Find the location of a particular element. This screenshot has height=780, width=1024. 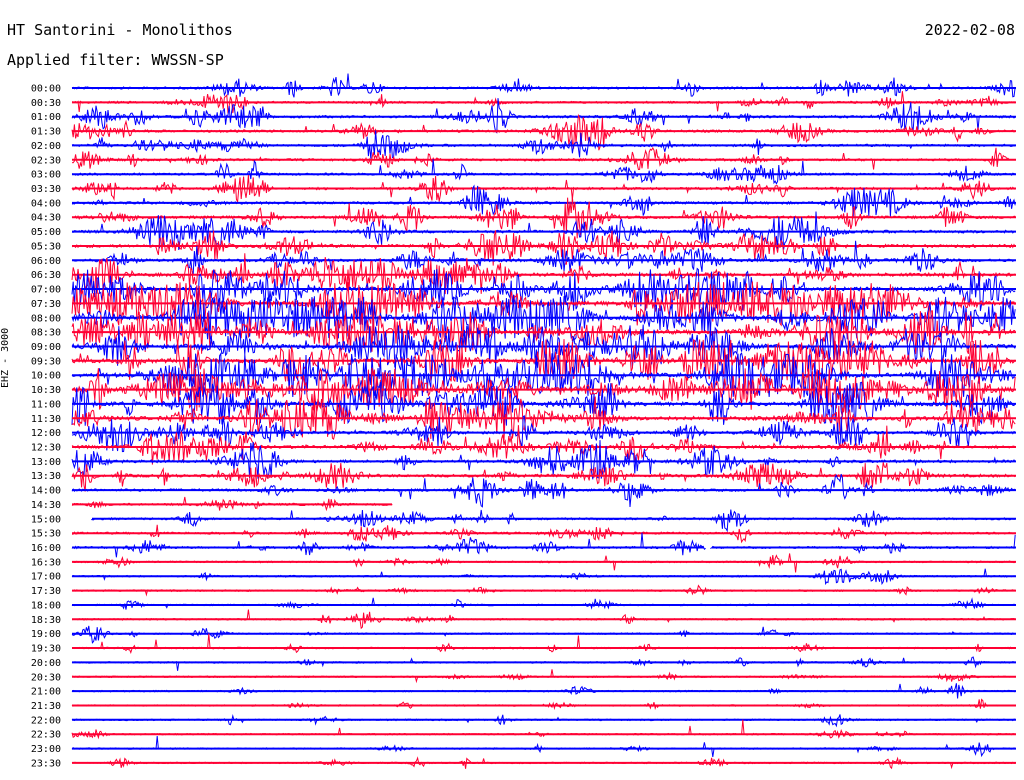

time-tick-label: 15:30 is located at coordinates (46, 534).